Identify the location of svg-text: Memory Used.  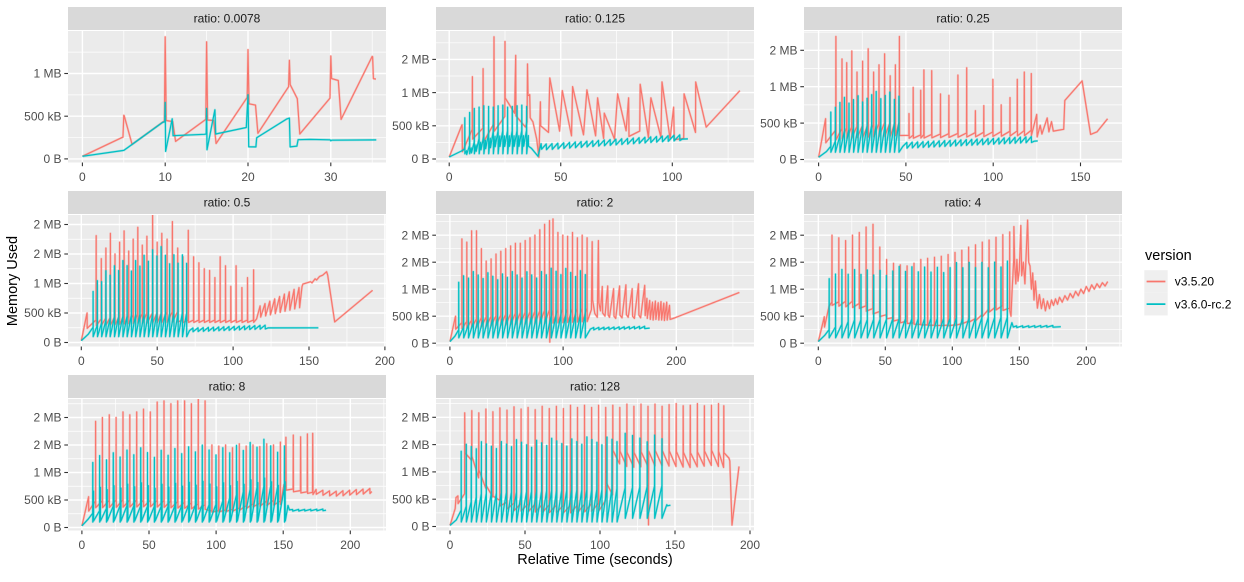
(13, 281).